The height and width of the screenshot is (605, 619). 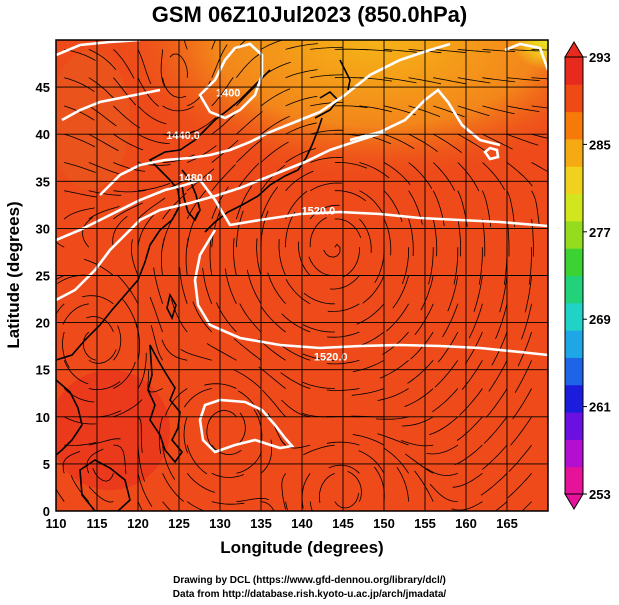 What do you see at coordinates (331, 357) in the screenshot?
I see `contour-label: 1520.0` at bounding box center [331, 357].